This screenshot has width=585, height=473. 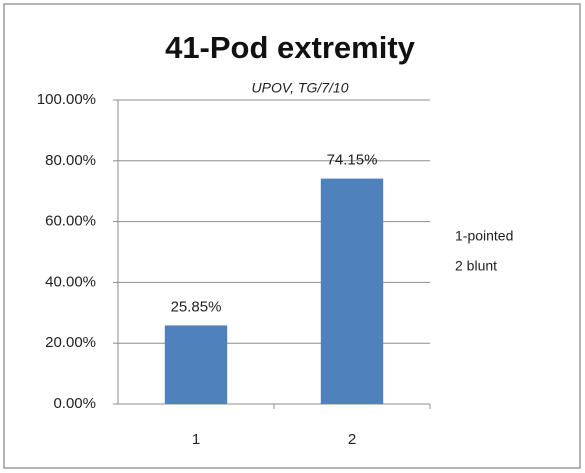 What do you see at coordinates (476, 266) in the screenshot?
I see `annotation: 2 blunt` at bounding box center [476, 266].